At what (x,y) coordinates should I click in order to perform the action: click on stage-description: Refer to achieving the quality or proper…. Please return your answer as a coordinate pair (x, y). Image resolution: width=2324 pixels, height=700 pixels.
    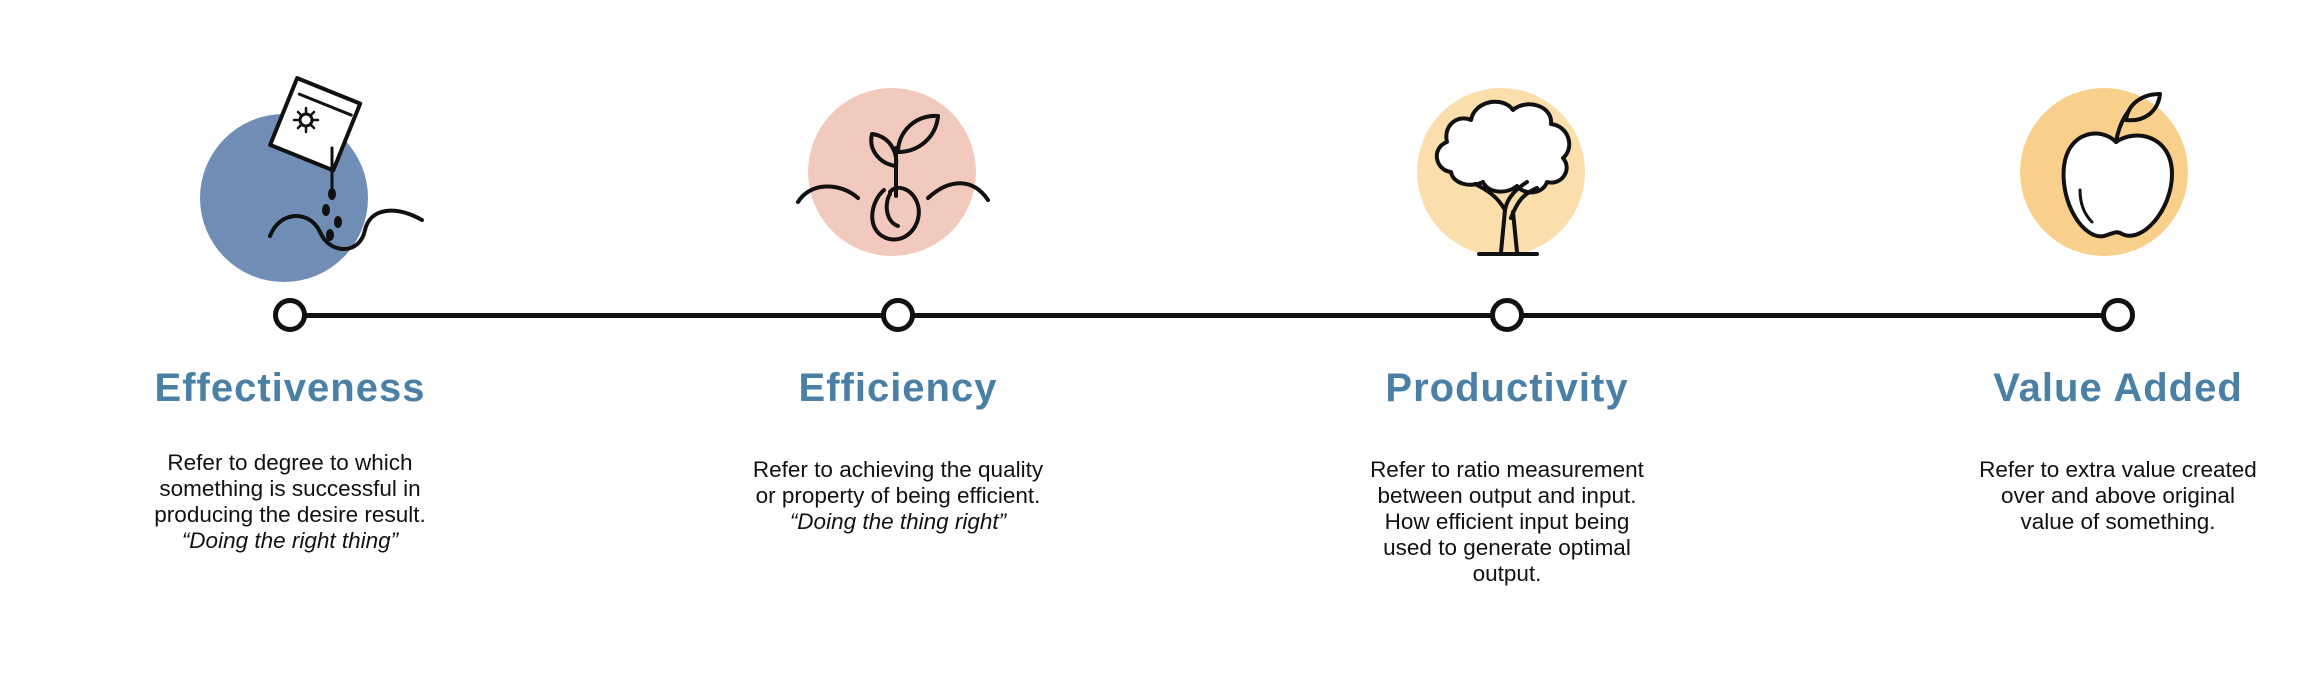
    Looking at the image, I should click on (898, 496).